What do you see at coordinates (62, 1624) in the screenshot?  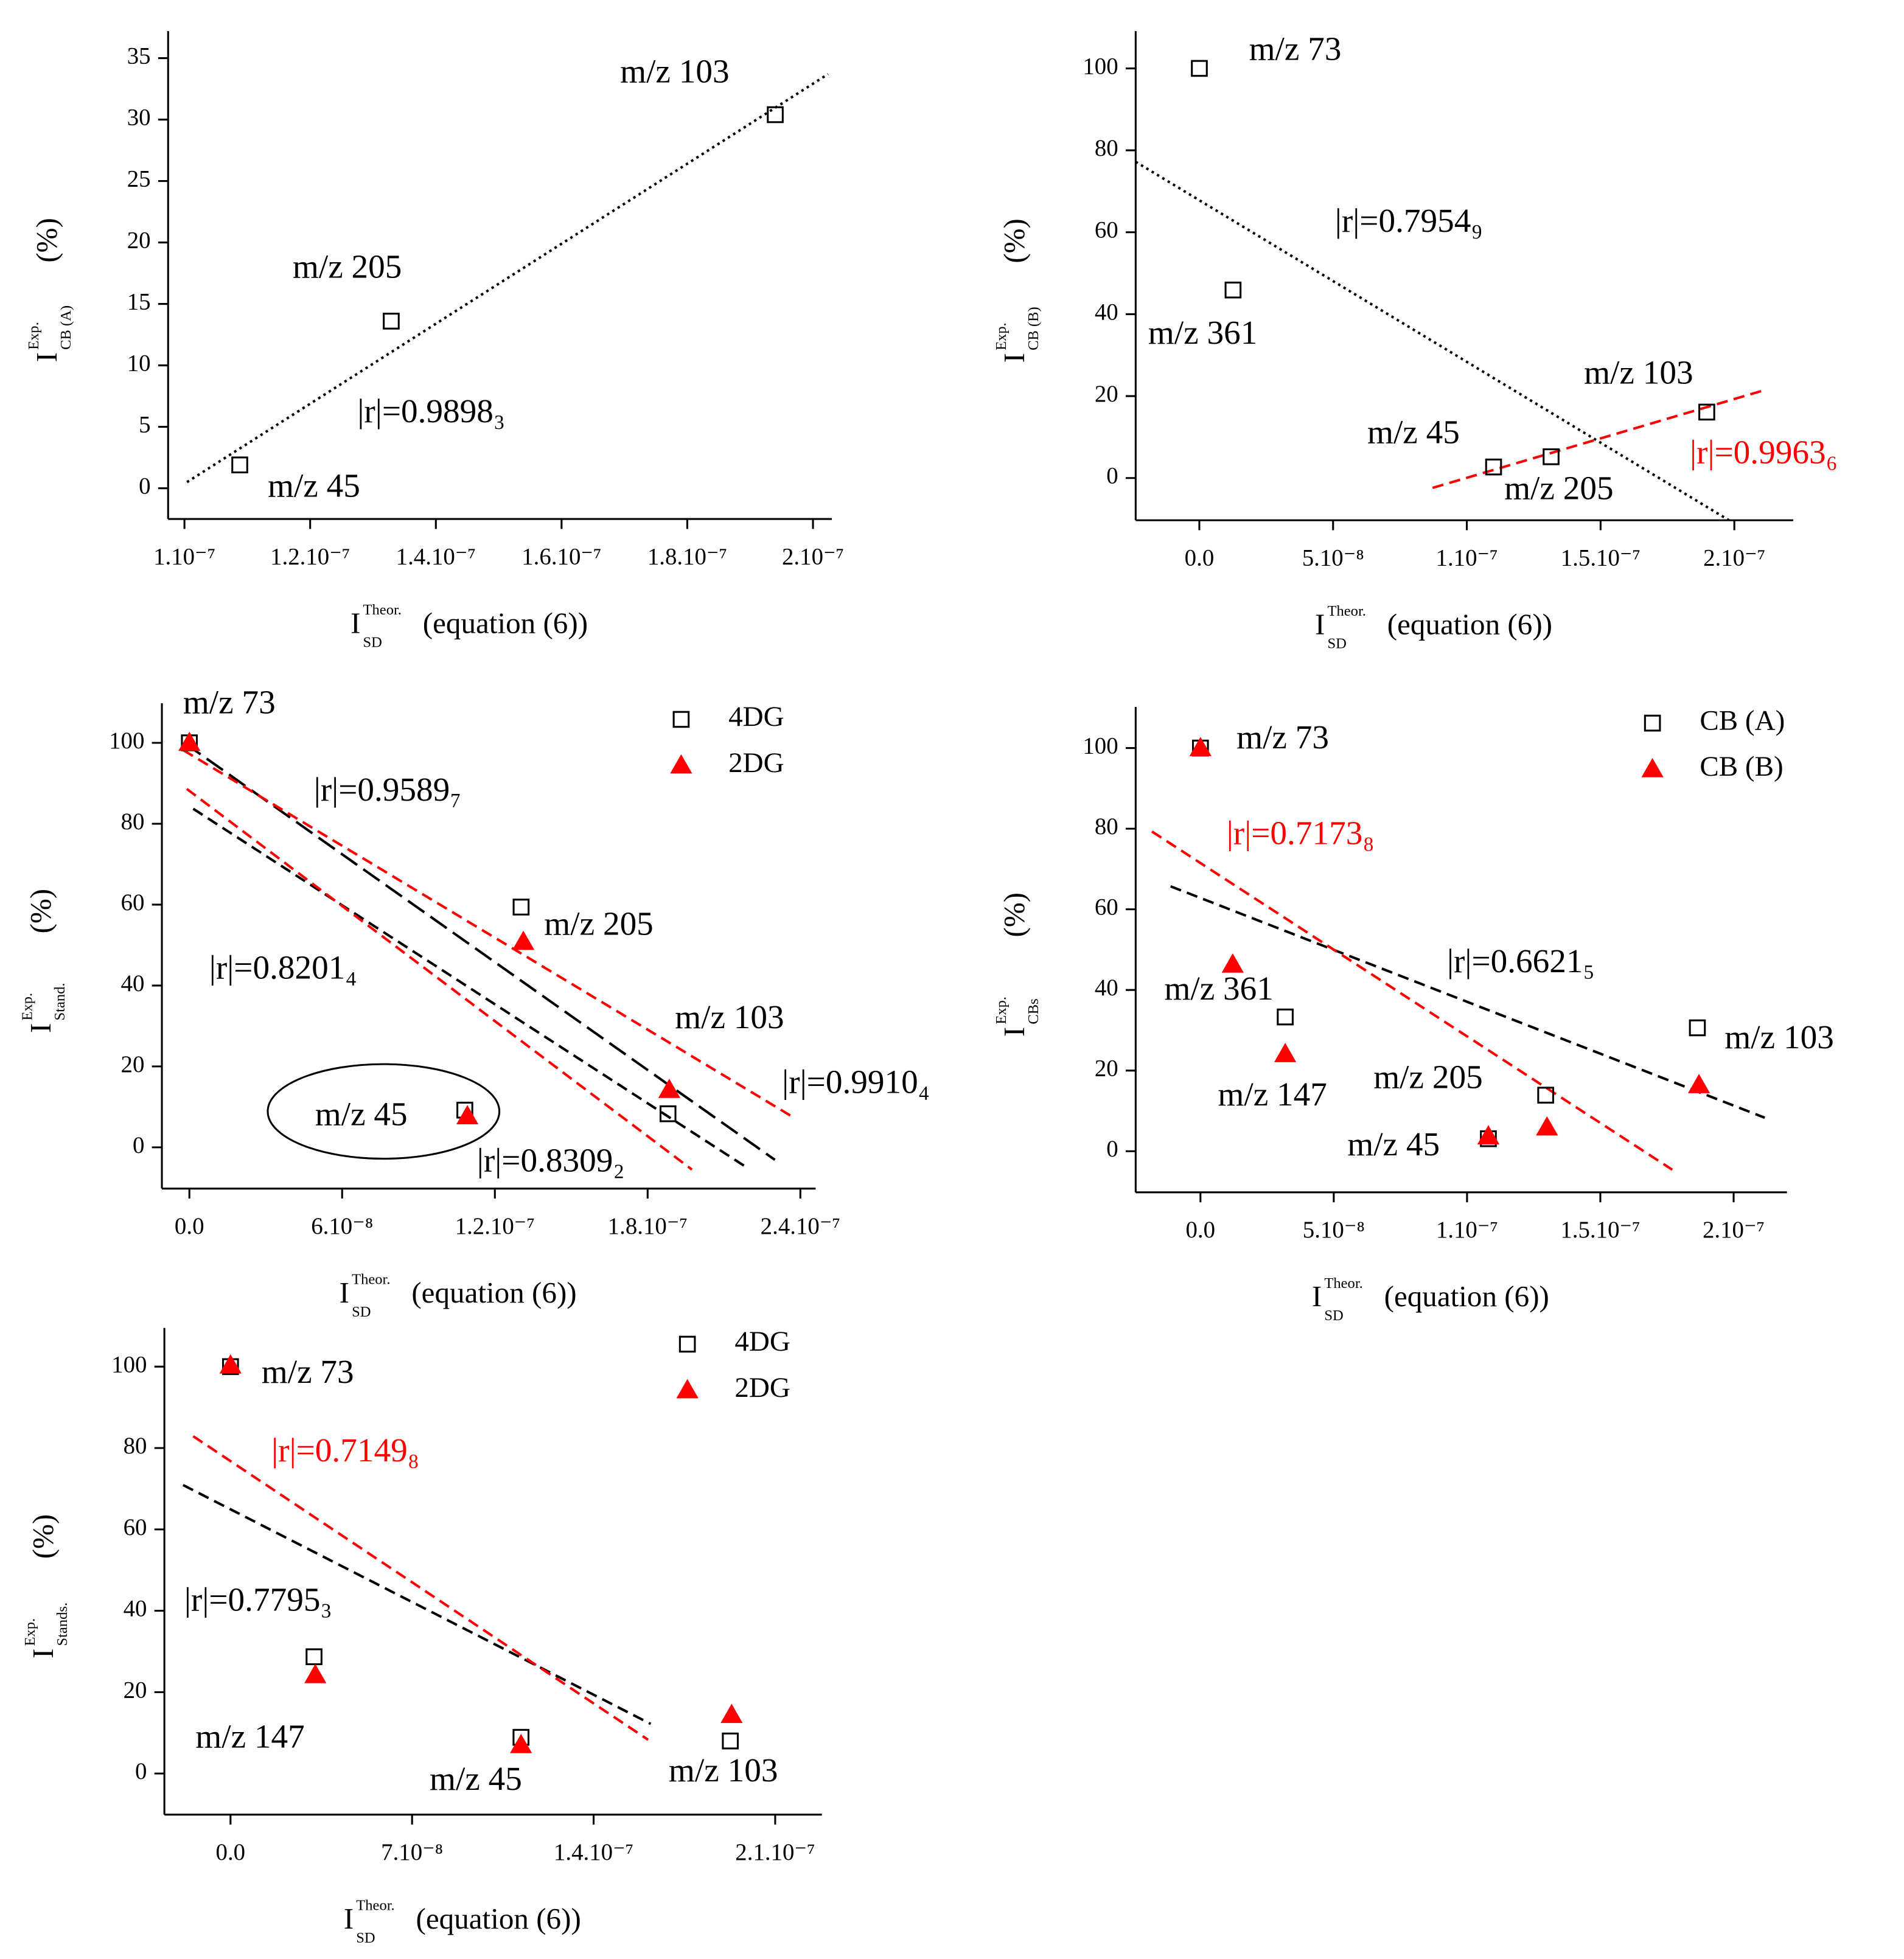 I see `y-label-sub: Stands.` at bounding box center [62, 1624].